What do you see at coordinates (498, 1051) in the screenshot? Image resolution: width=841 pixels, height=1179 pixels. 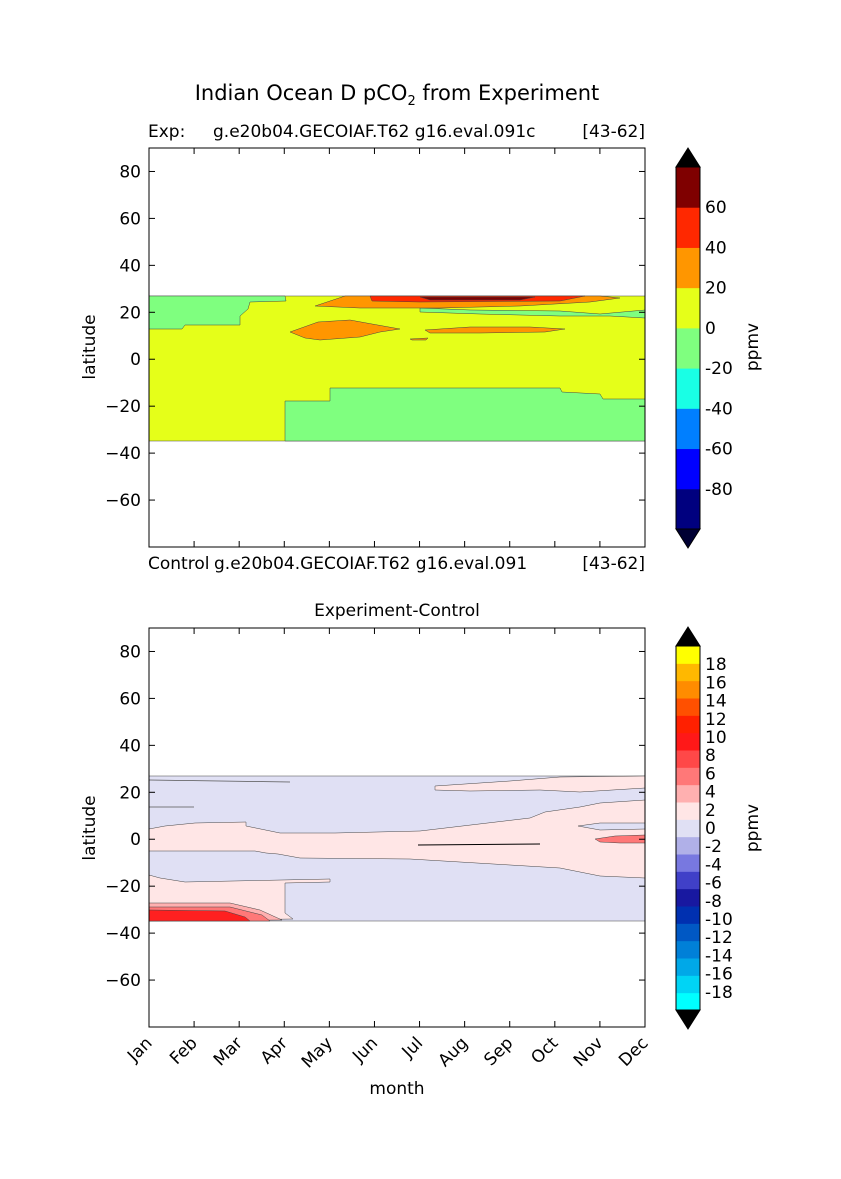 I see `x-tick-label-sep: Sep` at bounding box center [498, 1051].